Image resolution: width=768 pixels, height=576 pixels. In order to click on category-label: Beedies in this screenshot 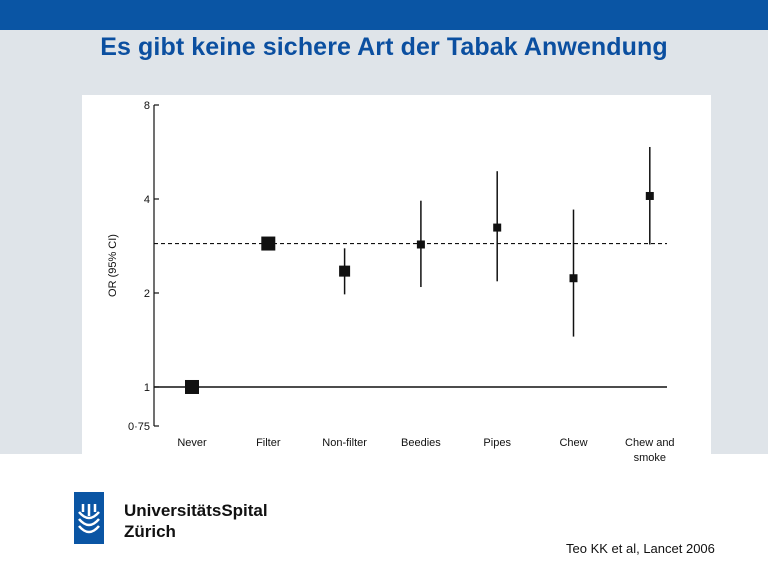, I will do `click(421, 443)`.